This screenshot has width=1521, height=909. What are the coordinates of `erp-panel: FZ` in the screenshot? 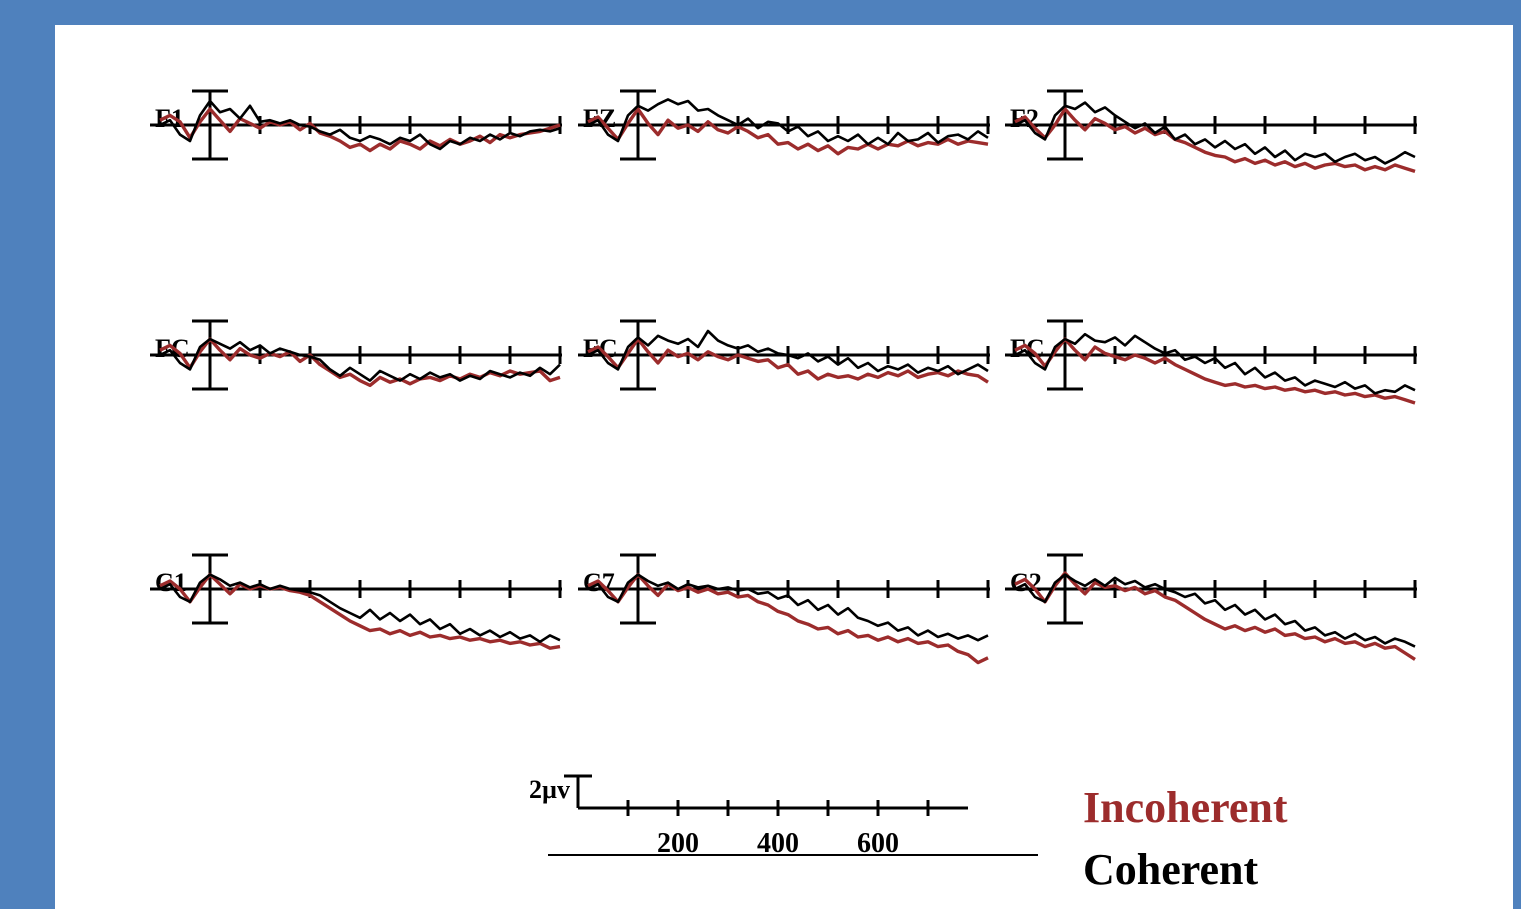 It's located at (784, 125).